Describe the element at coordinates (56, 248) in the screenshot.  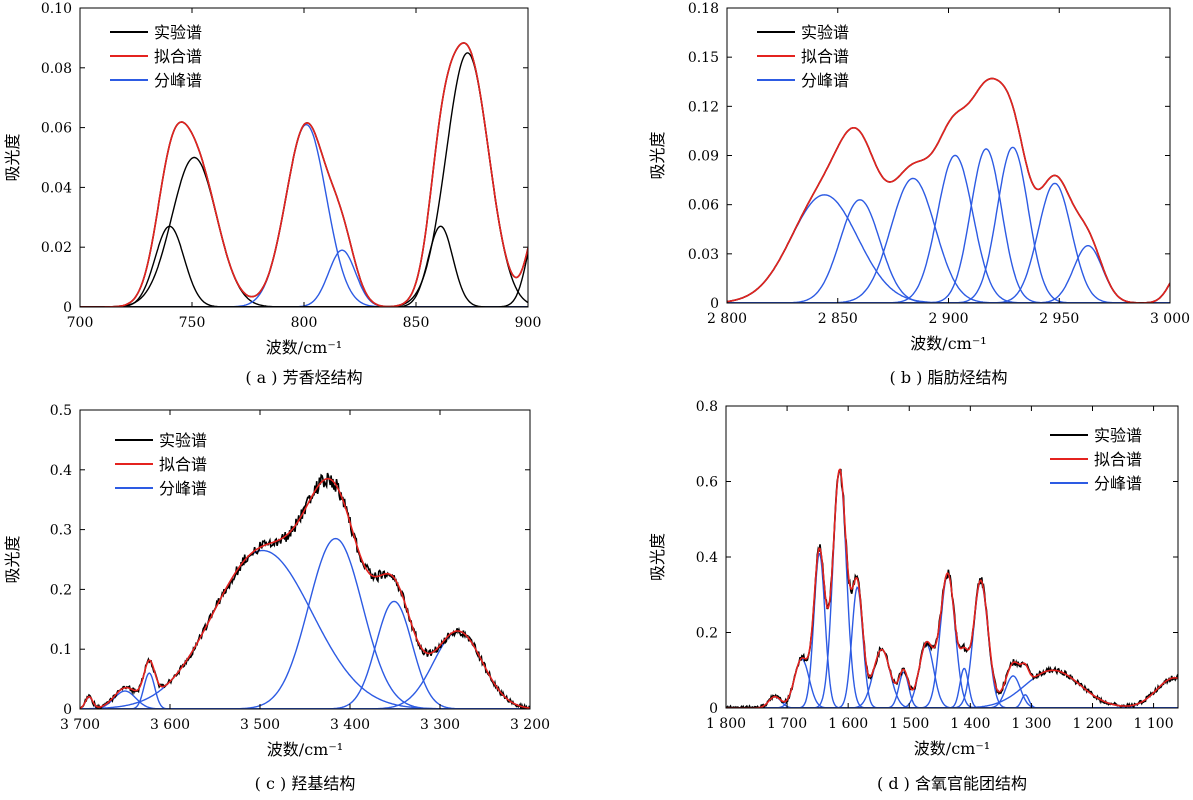
I see `y-tick-label: 0.02` at that location.